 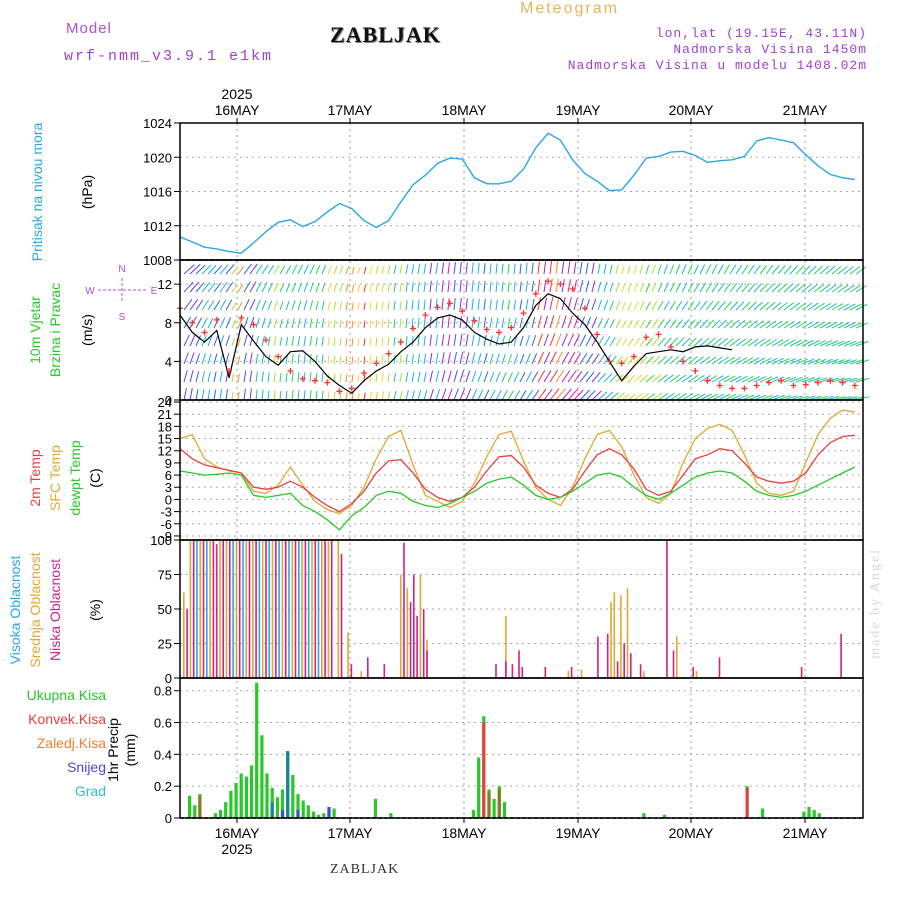 I want to click on bottom-day-label: 19MAY, so click(x=579, y=833).